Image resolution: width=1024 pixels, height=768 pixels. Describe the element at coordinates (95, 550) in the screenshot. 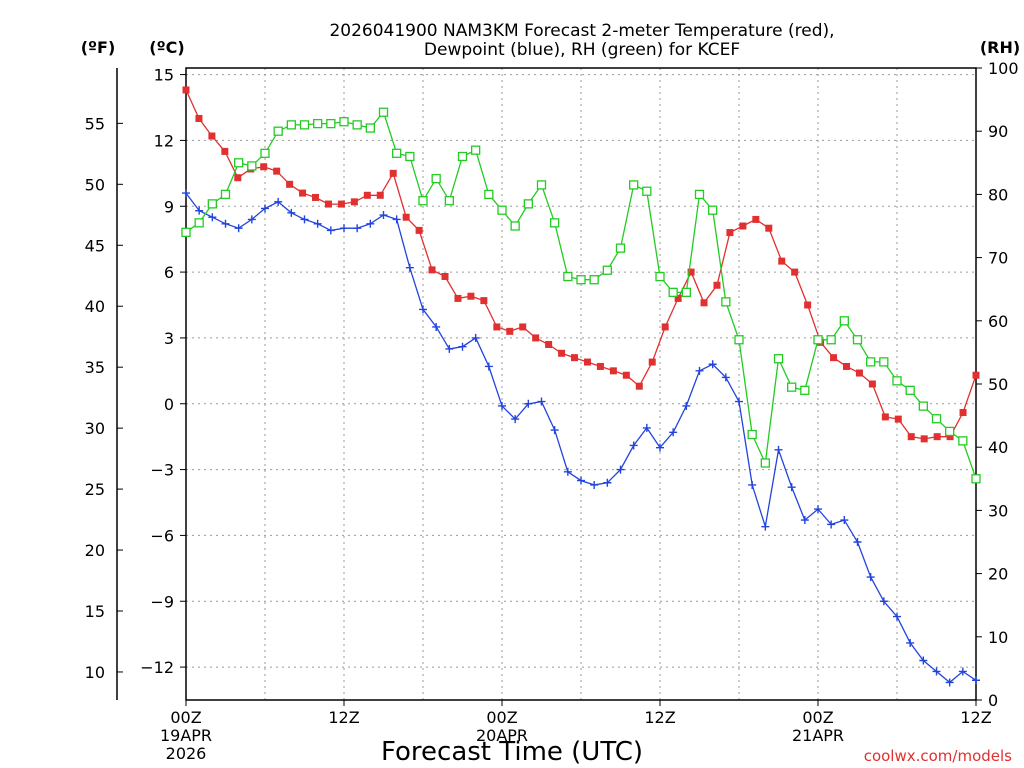

I see `fahrenheit-tick-label: 20` at that location.